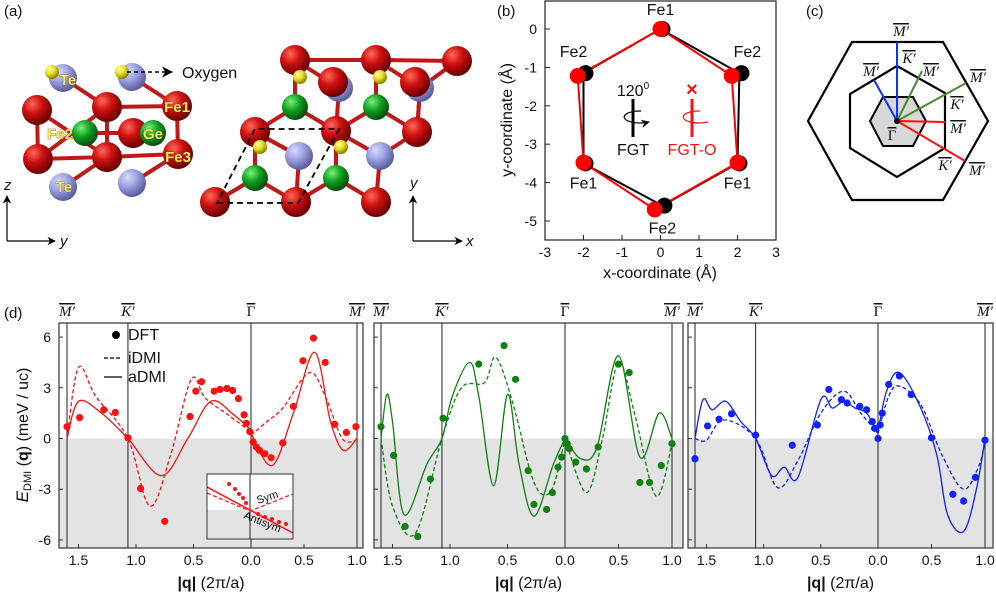 Image resolution: width=996 pixels, height=593 pixels. Describe the element at coordinates (295, 107) in the screenshot. I see `ge-atom` at that location.